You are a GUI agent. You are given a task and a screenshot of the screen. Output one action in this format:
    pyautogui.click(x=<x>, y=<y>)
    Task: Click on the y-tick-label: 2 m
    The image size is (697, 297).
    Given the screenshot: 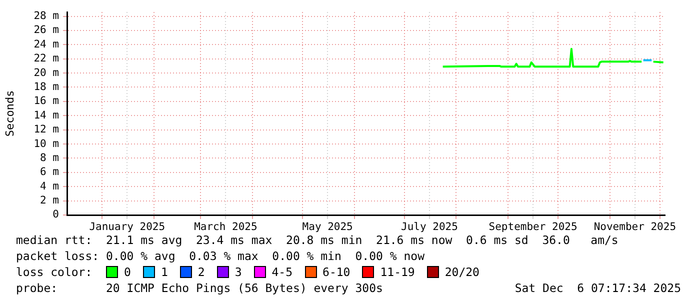 What is the action you would take?
    pyautogui.click(x=49, y=200)
    